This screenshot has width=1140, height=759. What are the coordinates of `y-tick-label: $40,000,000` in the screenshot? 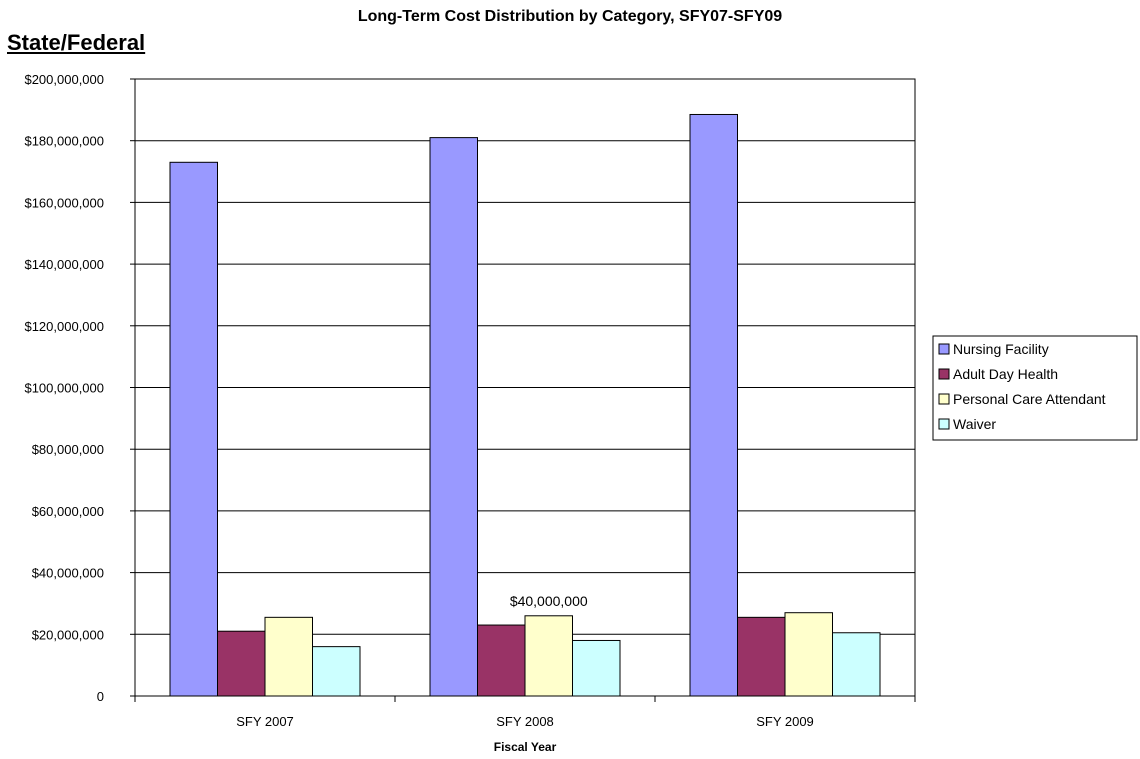 It's located at (68, 573).